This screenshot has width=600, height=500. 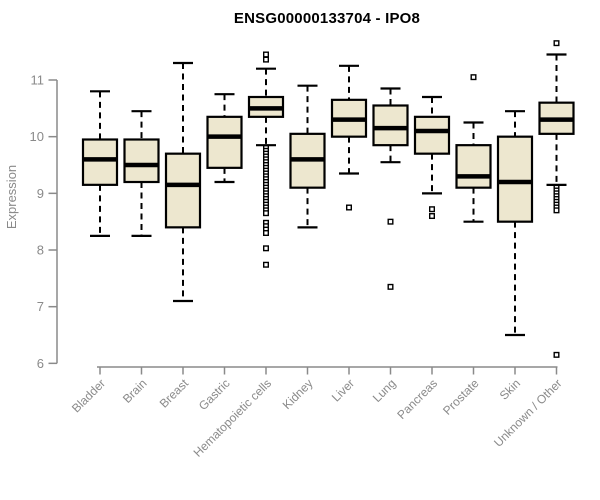 What do you see at coordinates (461, 397) in the screenshot?
I see `x-tick-label-prostate: Prostate` at bounding box center [461, 397].